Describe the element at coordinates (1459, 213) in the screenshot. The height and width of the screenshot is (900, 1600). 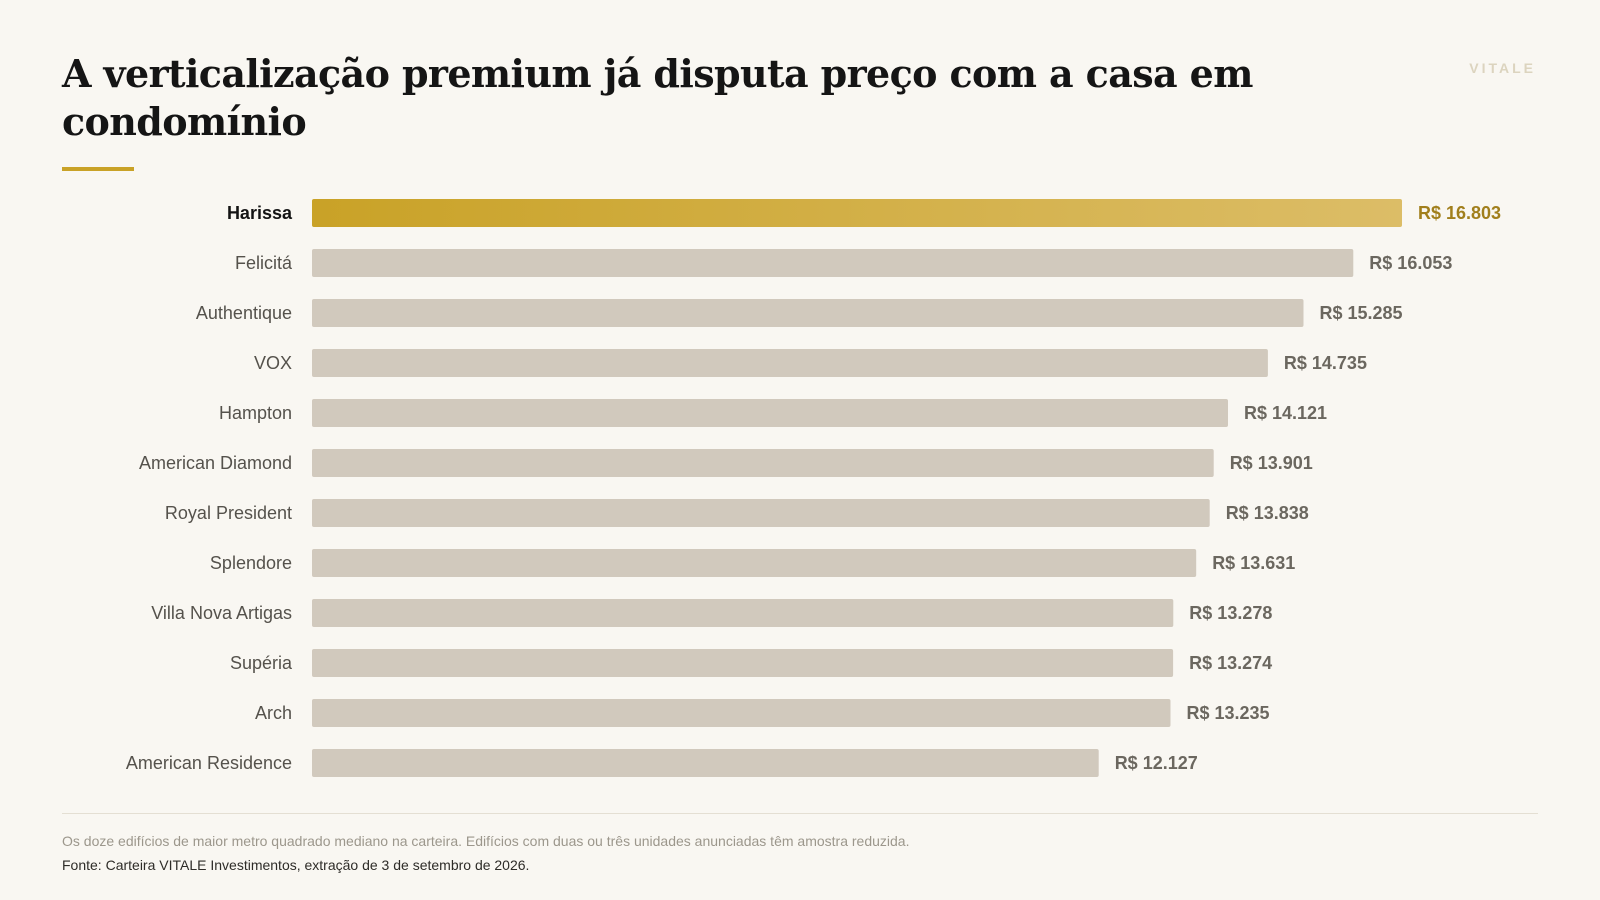
I see `value-label: R$ 16.803` at that location.